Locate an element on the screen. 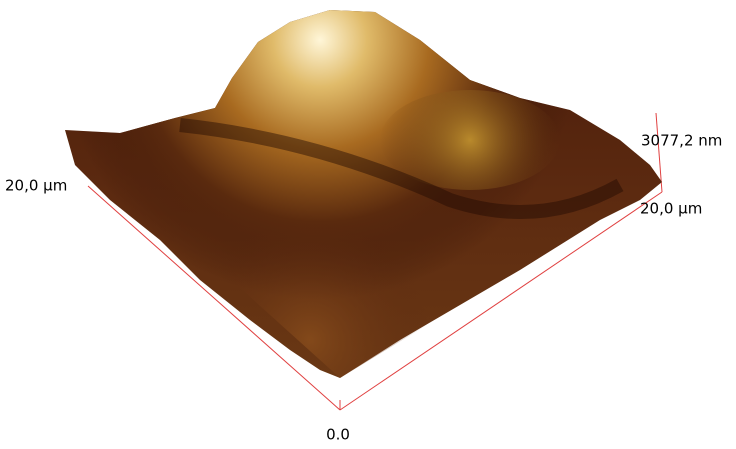  surface-bump is located at coordinates (470, 140).